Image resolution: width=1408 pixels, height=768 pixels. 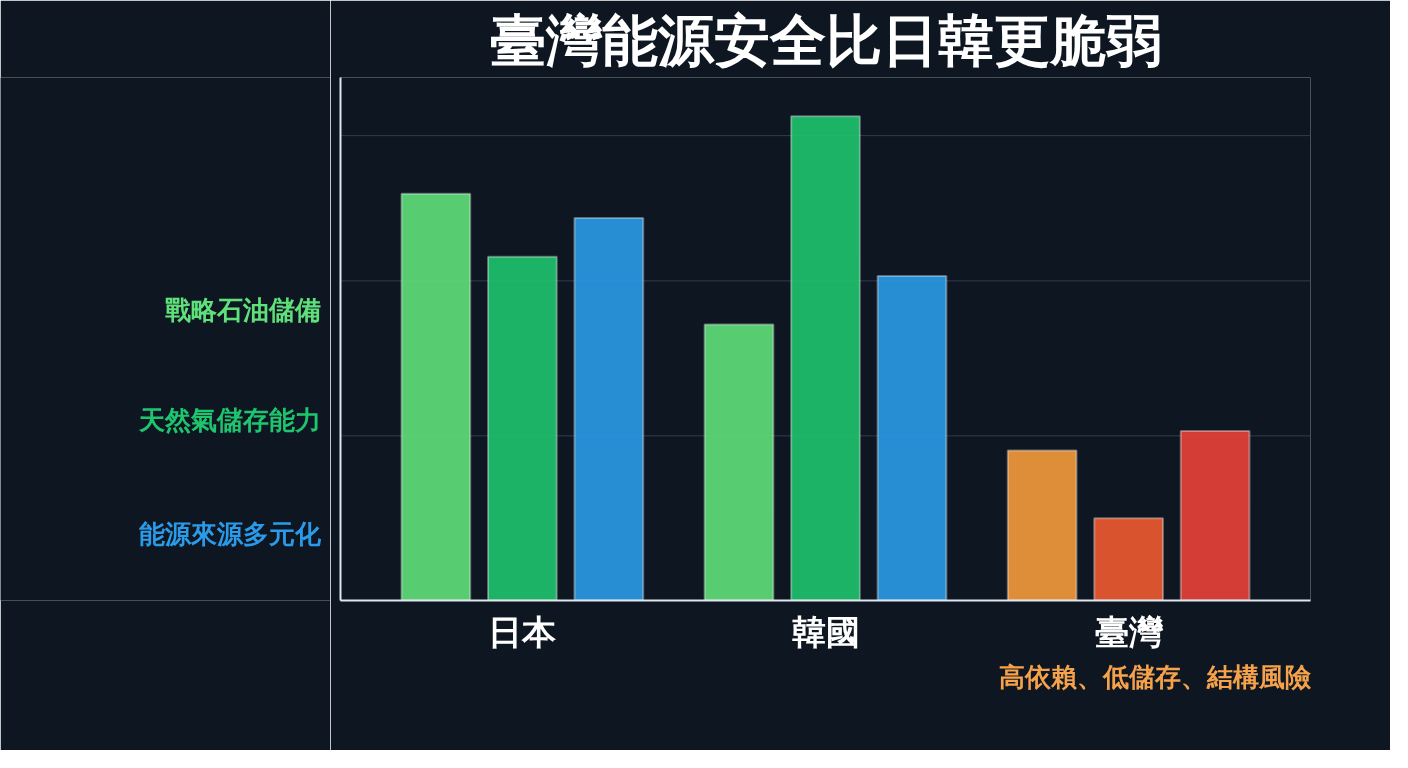 I want to click on x-tick-label: 臺灣, so click(x=1129, y=631).